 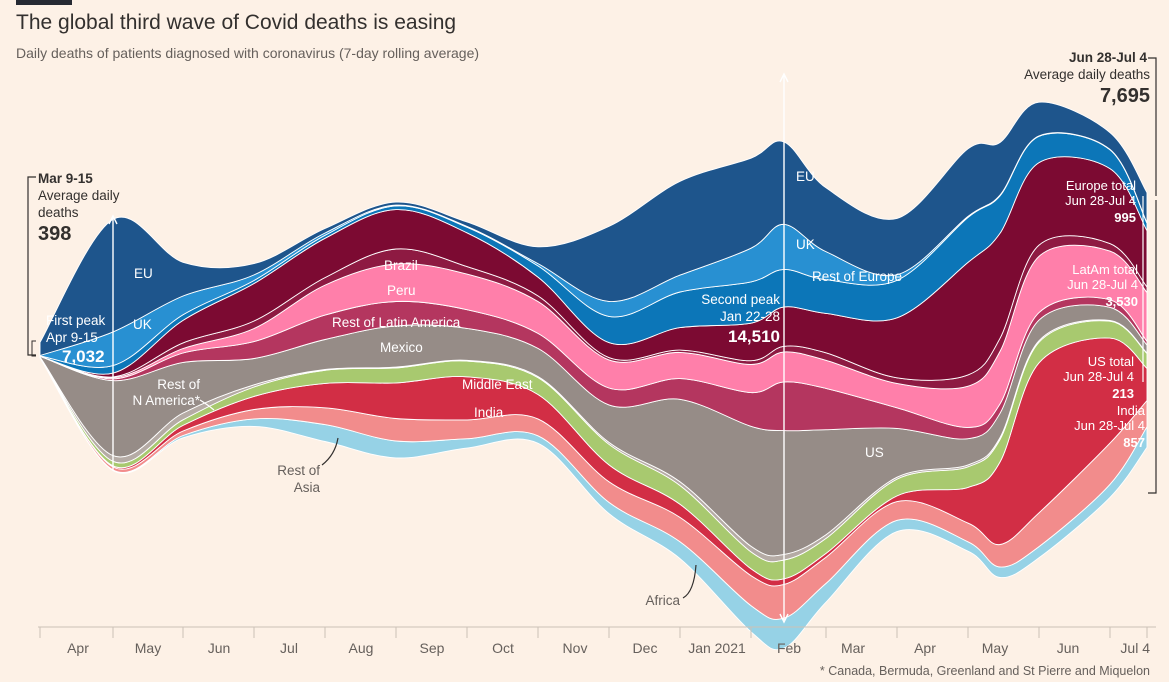 I want to click on label-rest-latam: Rest of Latin America, so click(x=396, y=322).